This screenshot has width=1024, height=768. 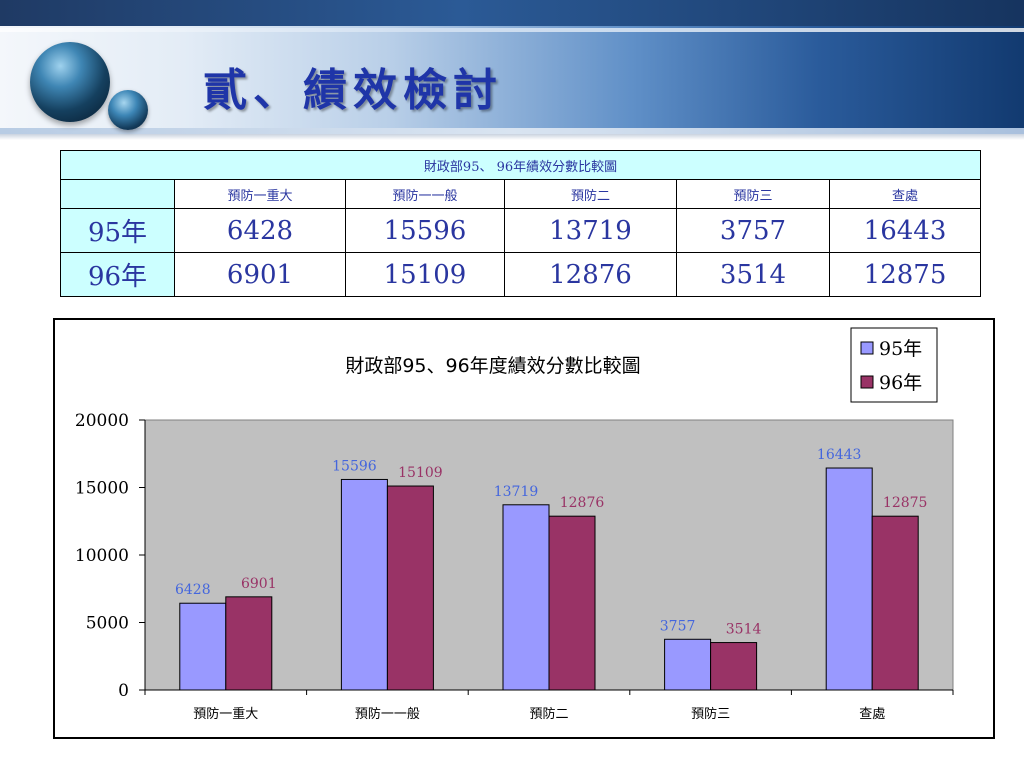 I want to click on chart-legend: 95年 96年, so click(x=894, y=365).